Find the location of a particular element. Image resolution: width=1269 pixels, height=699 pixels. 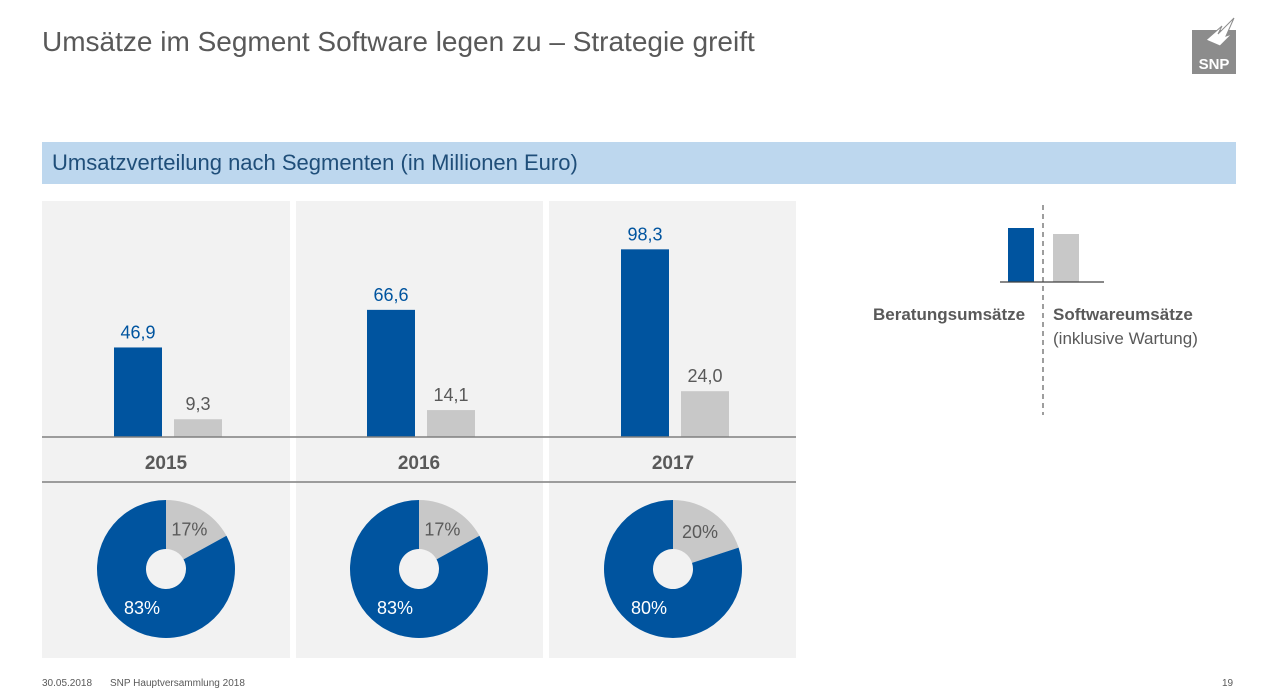

bar-label-2017-consulting: 98,3 is located at coordinates (644, 234).